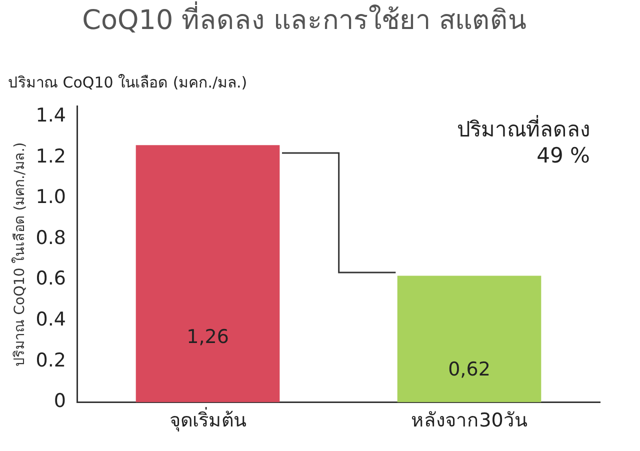 The height and width of the screenshot is (451, 640). What do you see at coordinates (469, 369) in the screenshot?
I see `data-label: 0,62` at bounding box center [469, 369].